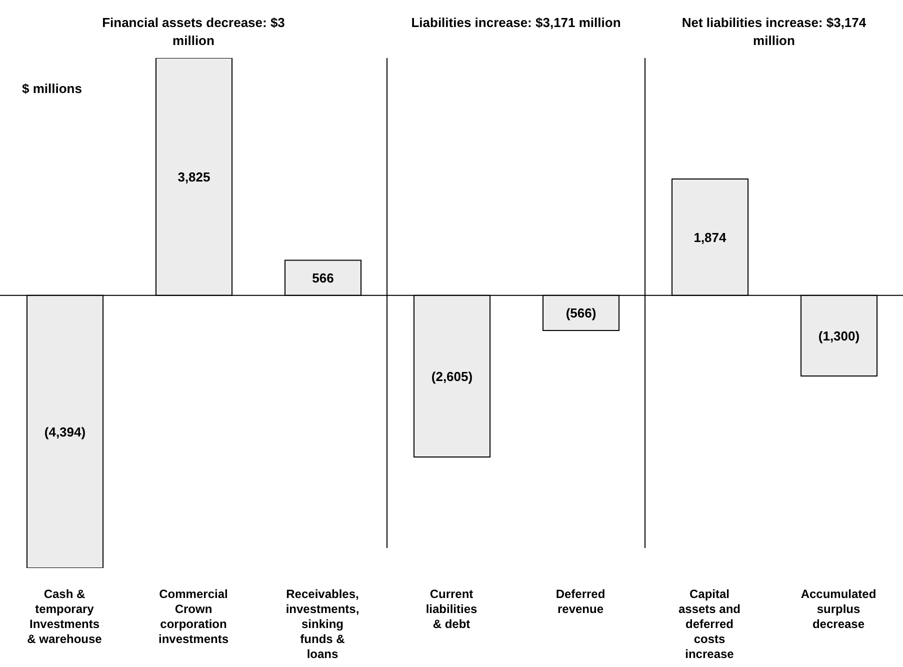 The height and width of the screenshot is (667, 903). Describe the element at coordinates (838, 609) in the screenshot. I see `x-tick-label: Accumulated surplus decrease` at that location.